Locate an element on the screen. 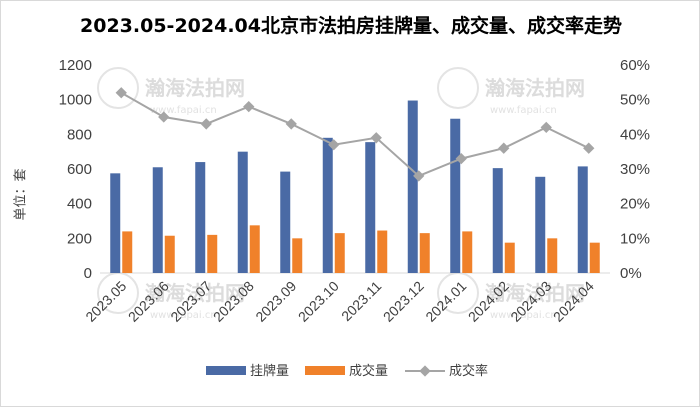  y2-tick-label: 30% is located at coordinates (635, 169).